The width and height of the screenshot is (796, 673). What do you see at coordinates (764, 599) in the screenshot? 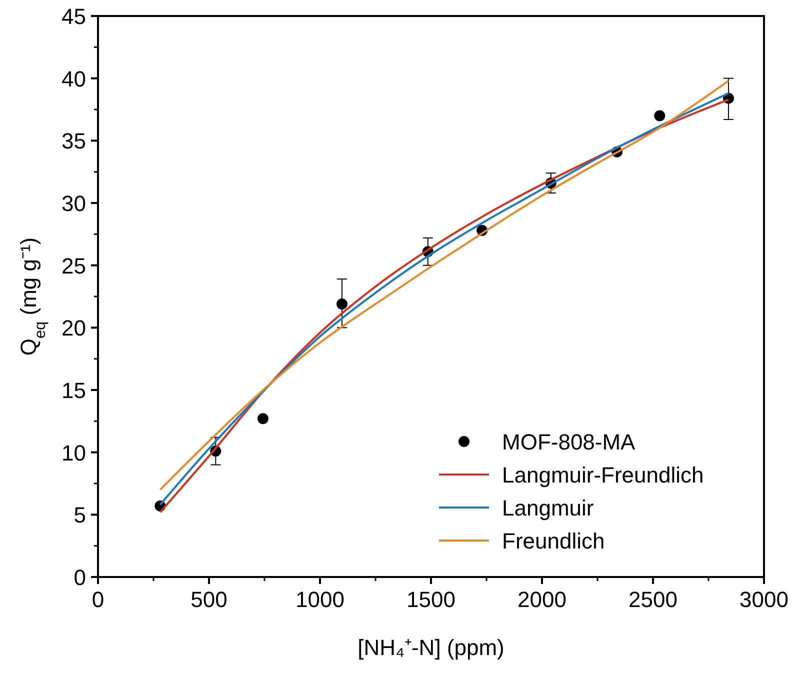
I see `x-tick-label: 3000` at bounding box center [764, 599].